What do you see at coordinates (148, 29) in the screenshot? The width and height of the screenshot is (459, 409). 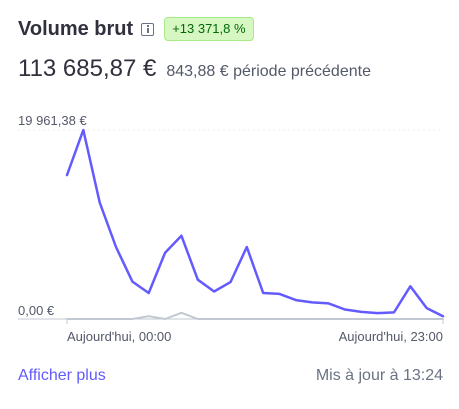 I see `info-icon` at bounding box center [148, 29].